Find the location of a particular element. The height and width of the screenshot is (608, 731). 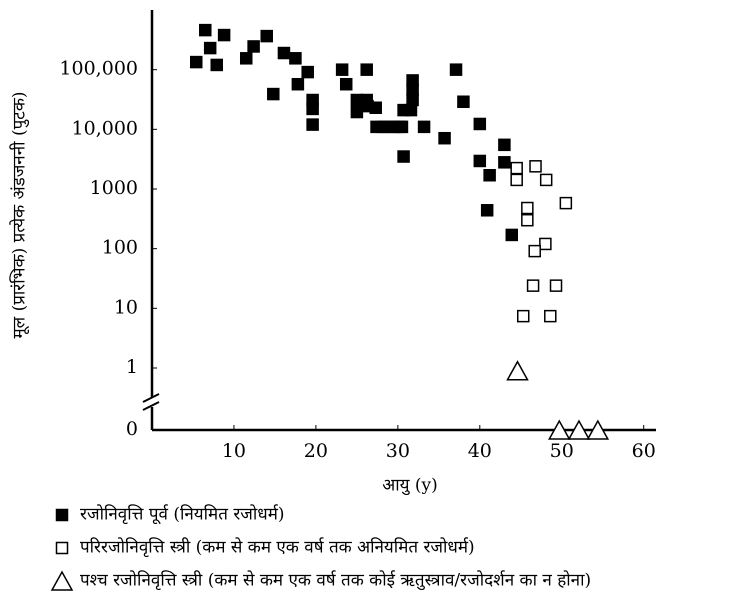

x-axis-label: आयु (y) is located at coordinates (410, 486).